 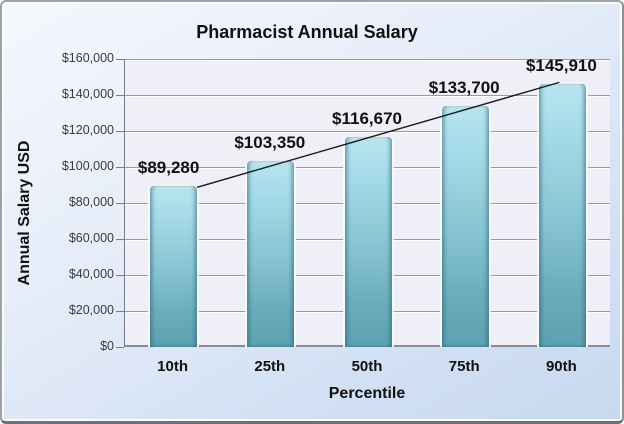 What do you see at coordinates (270, 366) in the screenshot?
I see `x-tick-label-25th: 25th` at bounding box center [270, 366].